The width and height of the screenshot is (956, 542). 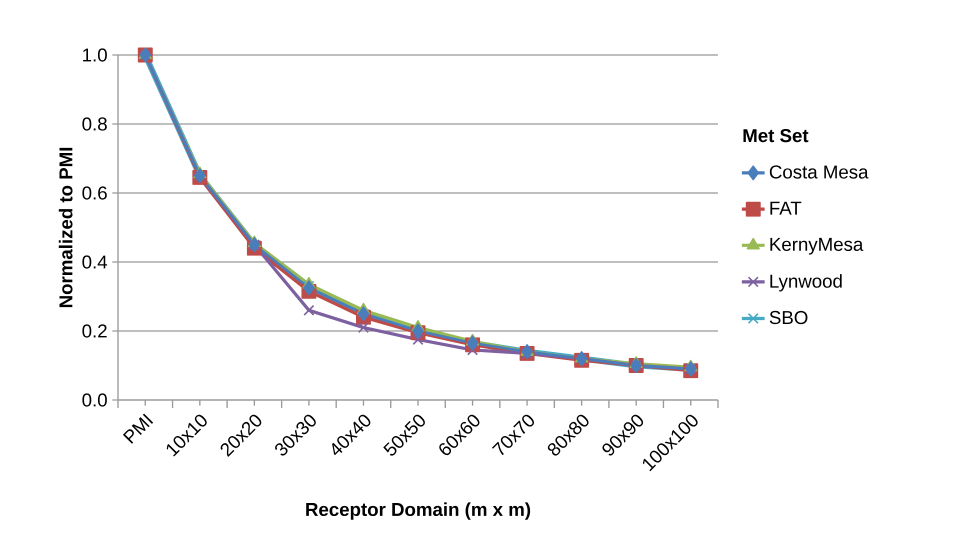 I want to click on x-tick-label: PMI, so click(x=138, y=429).